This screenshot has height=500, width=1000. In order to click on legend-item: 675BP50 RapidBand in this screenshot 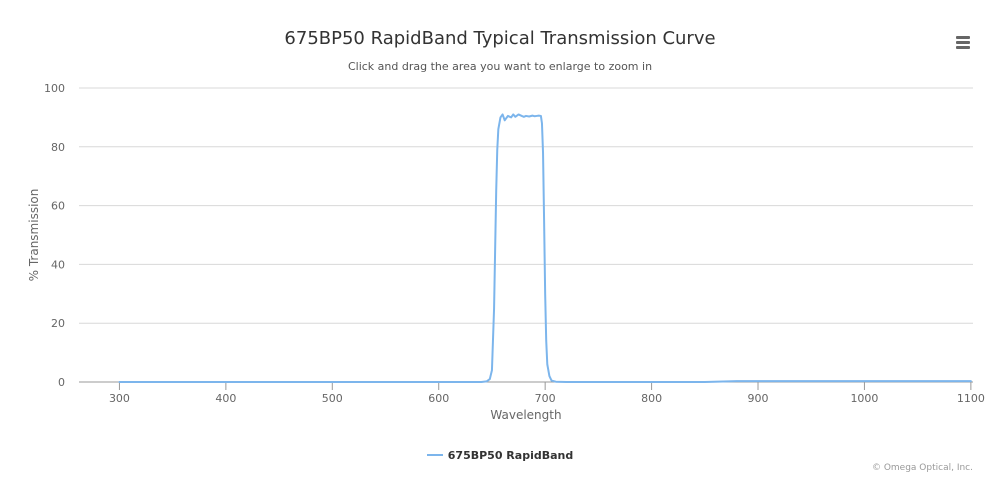, I will do `click(500, 455)`.